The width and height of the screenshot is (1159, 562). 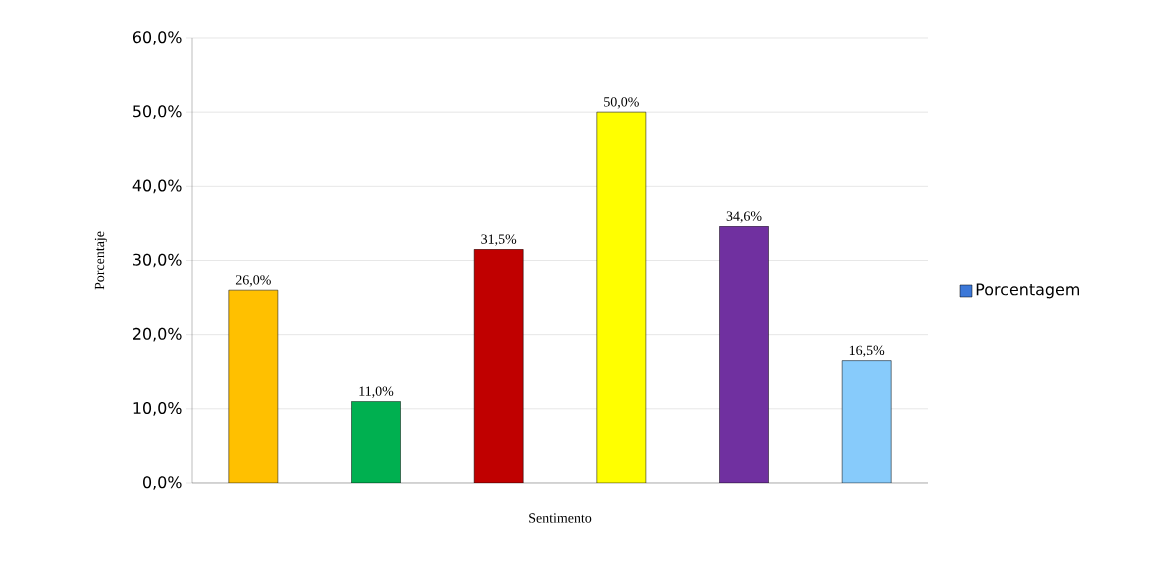 What do you see at coordinates (157, 38) in the screenshot?
I see `y-tick-label: 60,0%` at bounding box center [157, 38].